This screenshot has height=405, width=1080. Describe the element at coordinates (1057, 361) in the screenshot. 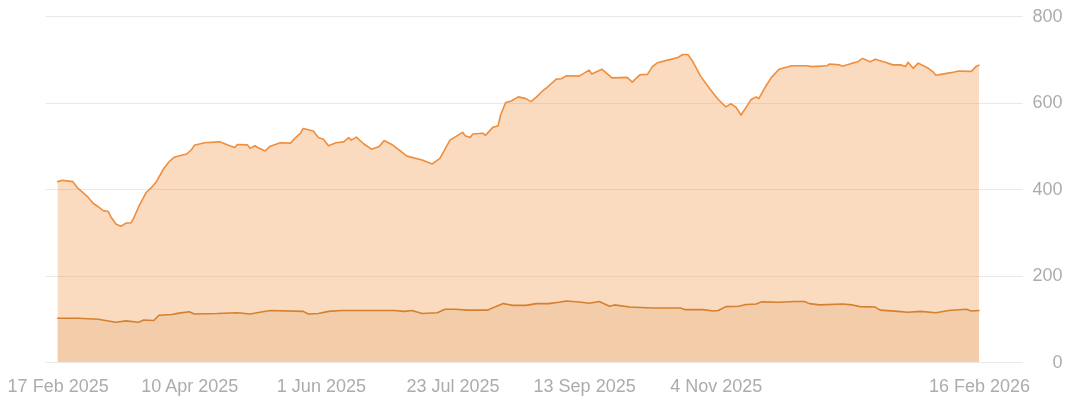

I see `y-tick-label: 0` at that location.